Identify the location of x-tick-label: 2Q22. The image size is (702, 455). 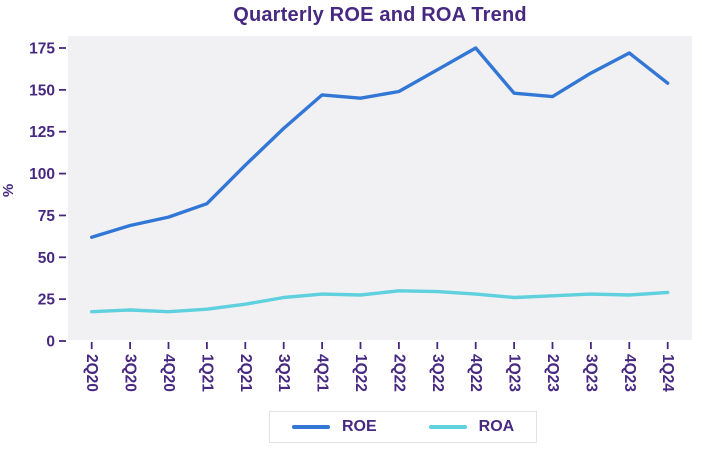
(398, 373).